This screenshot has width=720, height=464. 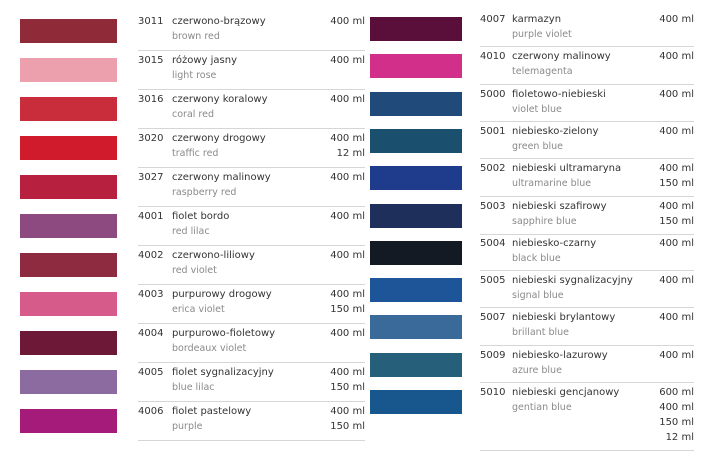 What do you see at coordinates (493, 206) in the screenshot?
I see `color-code: 5003` at bounding box center [493, 206].